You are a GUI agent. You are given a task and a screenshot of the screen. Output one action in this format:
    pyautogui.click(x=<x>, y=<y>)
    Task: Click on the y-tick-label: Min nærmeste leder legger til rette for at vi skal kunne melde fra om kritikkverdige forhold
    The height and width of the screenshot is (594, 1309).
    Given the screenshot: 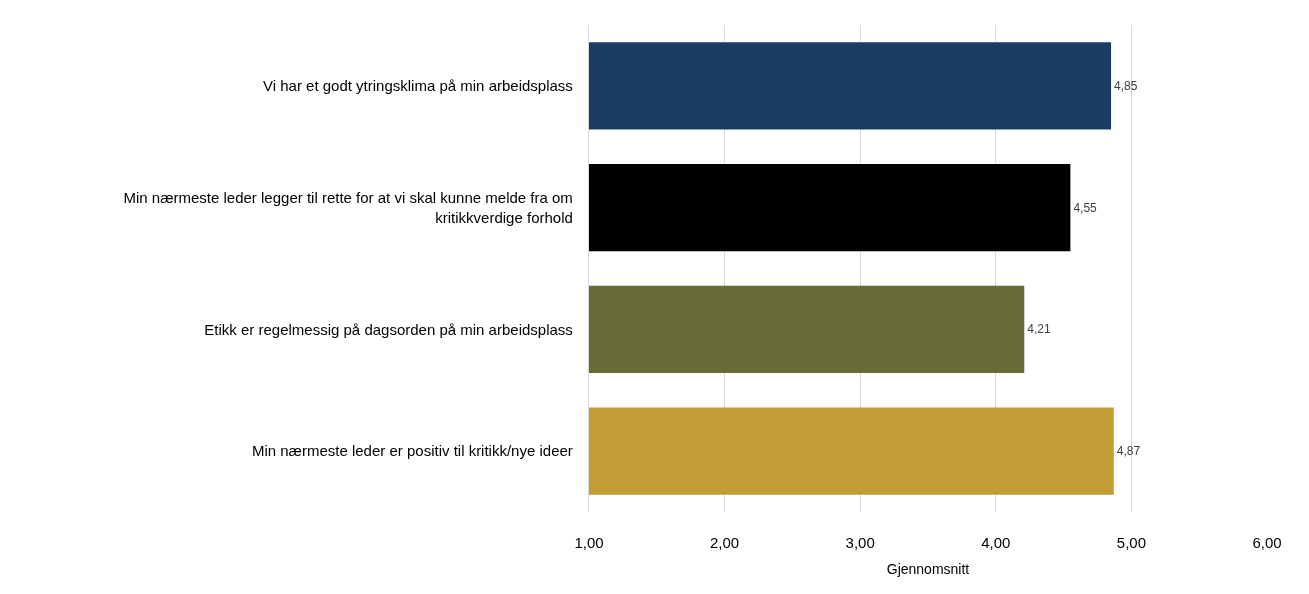 What is the action you would take?
    pyautogui.click(x=348, y=207)
    